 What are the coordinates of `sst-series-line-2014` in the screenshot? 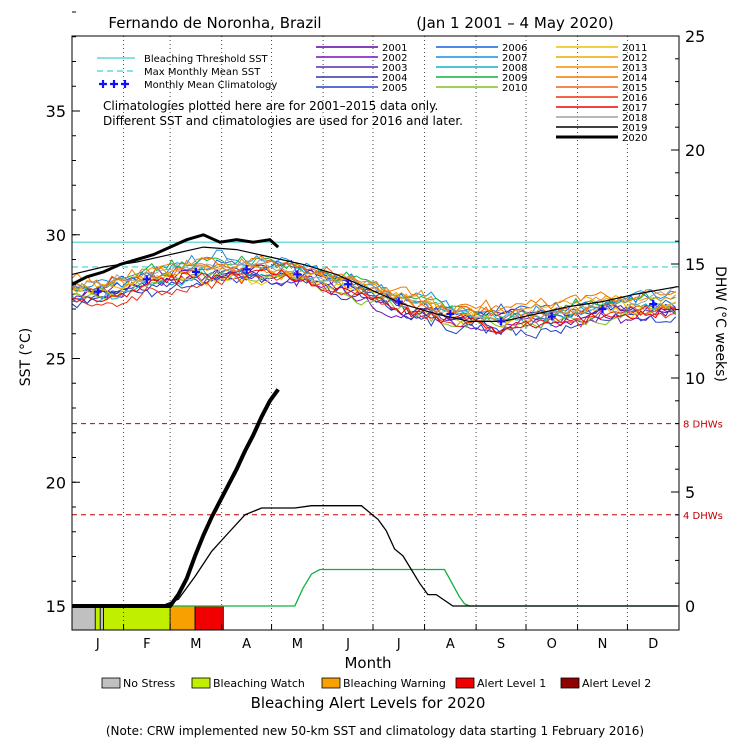 It's located at (373, 285).